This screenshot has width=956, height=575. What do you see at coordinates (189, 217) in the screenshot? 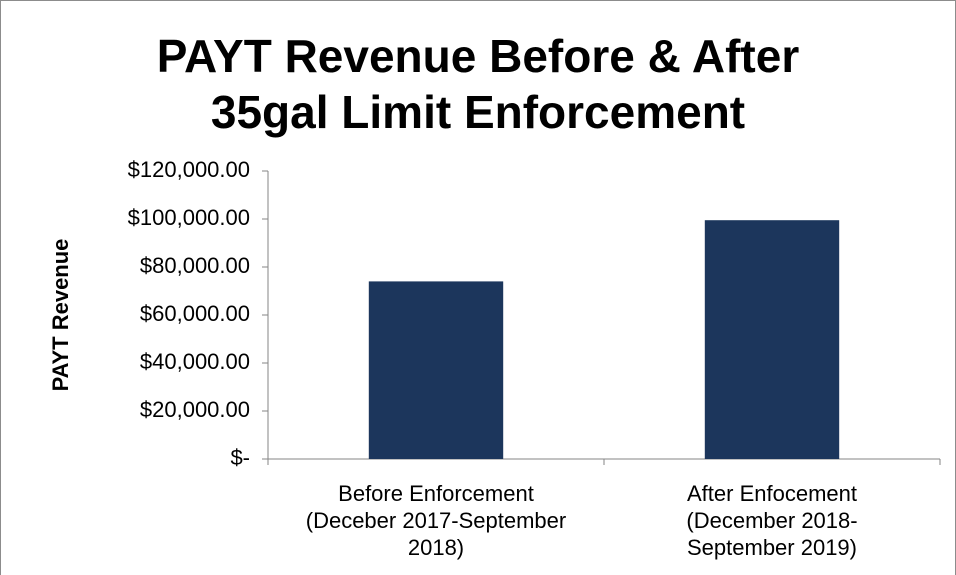
I see `y-tick-label: $100,000.00` at bounding box center [189, 217].